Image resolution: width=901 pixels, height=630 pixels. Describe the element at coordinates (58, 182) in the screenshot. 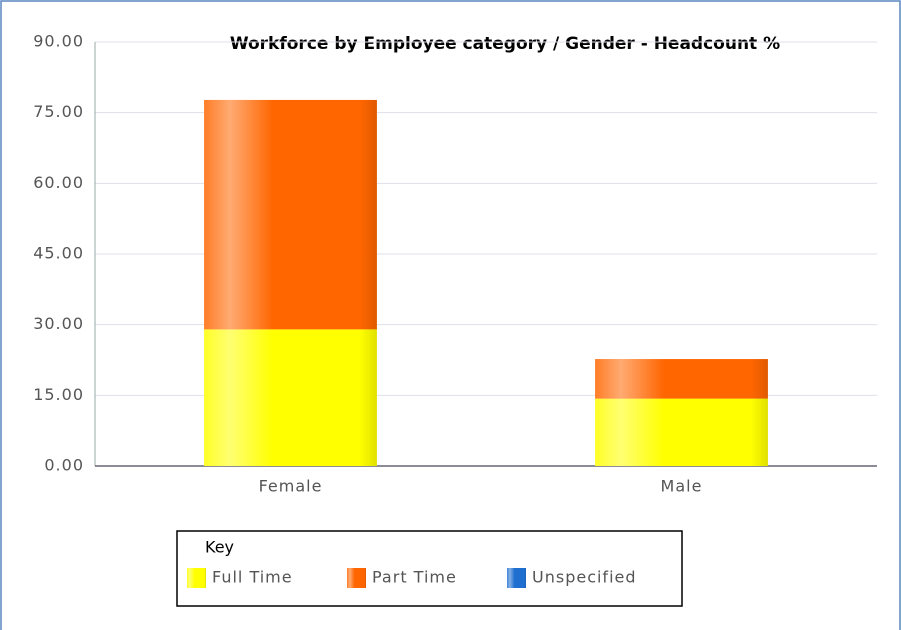

I see `y-tick-label: 60.00` at that location.